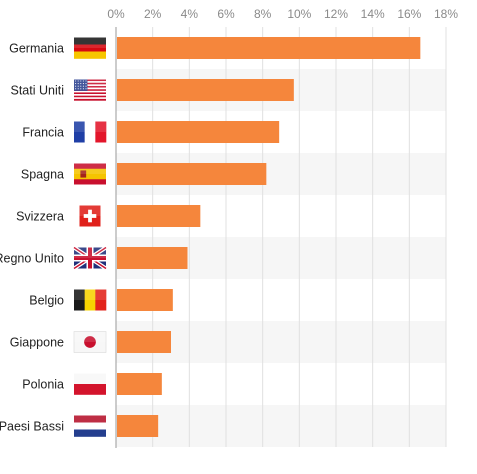 Image resolution: width=477 pixels, height=474 pixels. What do you see at coordinates (32, 259) in the screenshot?
I see `category-label: Regno Unito` at bounding box center [32, 259].